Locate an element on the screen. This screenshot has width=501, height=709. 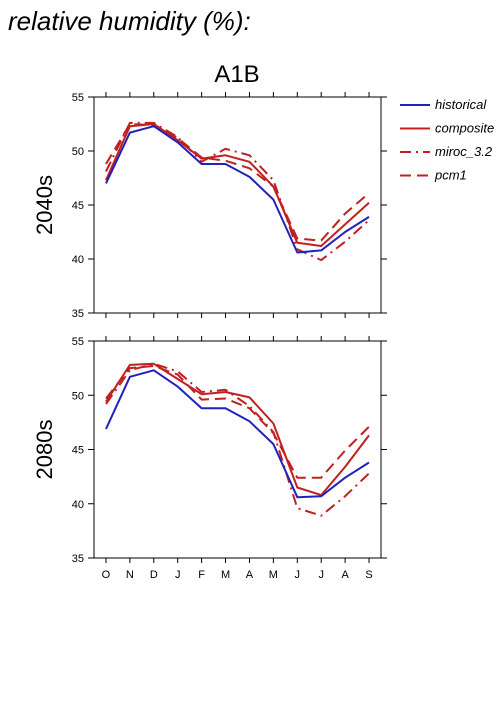
legend-label: historical is located at coordinates (461, 104).